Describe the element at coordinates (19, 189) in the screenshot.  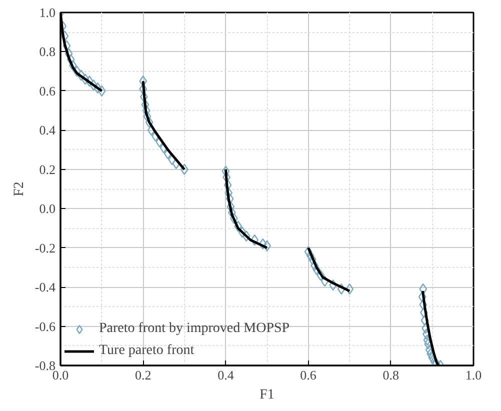
I see `y-axis-title: F2` at that location.